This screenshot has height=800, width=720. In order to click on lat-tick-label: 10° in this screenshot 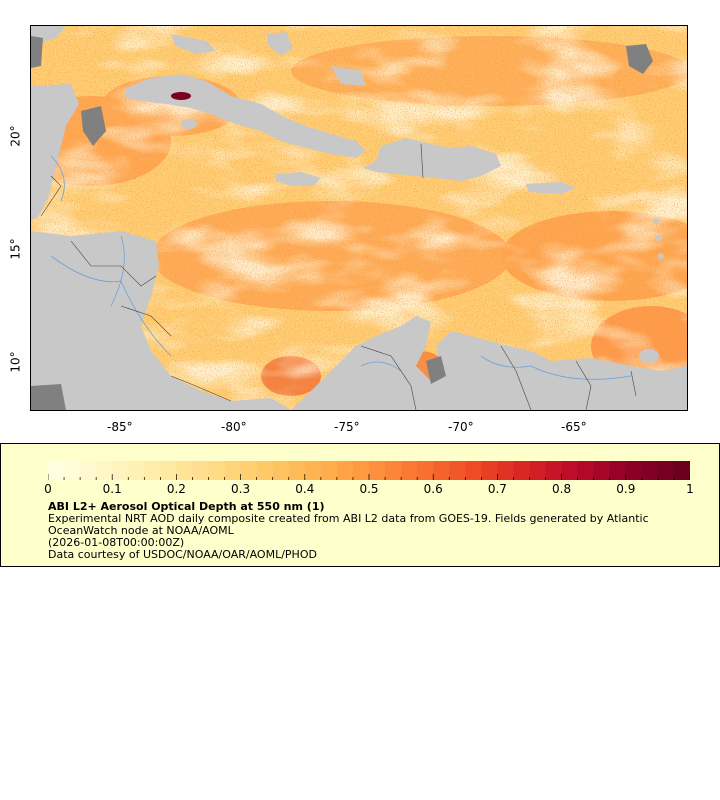, I will do `click(15, 362)`.